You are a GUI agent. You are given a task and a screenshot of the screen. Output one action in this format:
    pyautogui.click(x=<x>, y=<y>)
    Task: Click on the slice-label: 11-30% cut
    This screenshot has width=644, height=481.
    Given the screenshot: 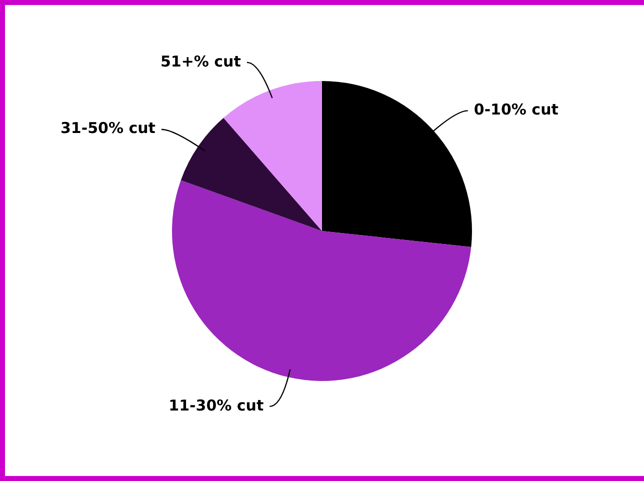 What is the action you would take?
    pyautogui.click(x=216, y=405)
    